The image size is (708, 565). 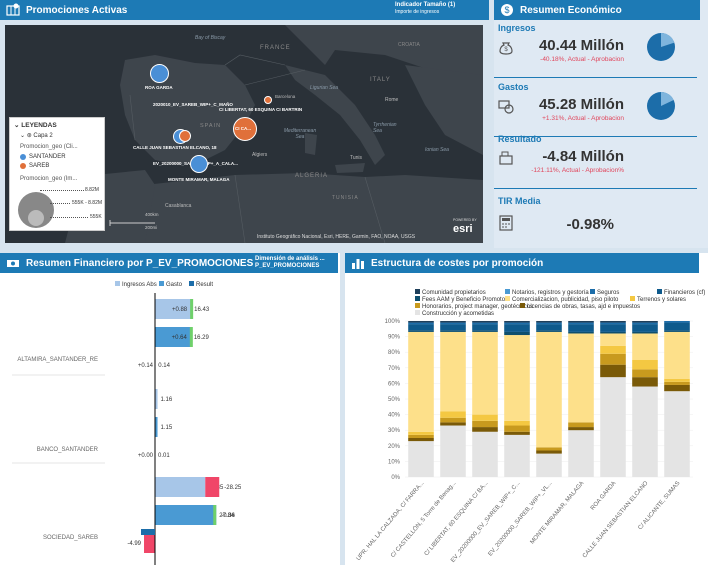 What do you see at coordinates (39, 166) in the screenshot?
I see `legend-item-label: SAREB` at bounding box center [39, 166].